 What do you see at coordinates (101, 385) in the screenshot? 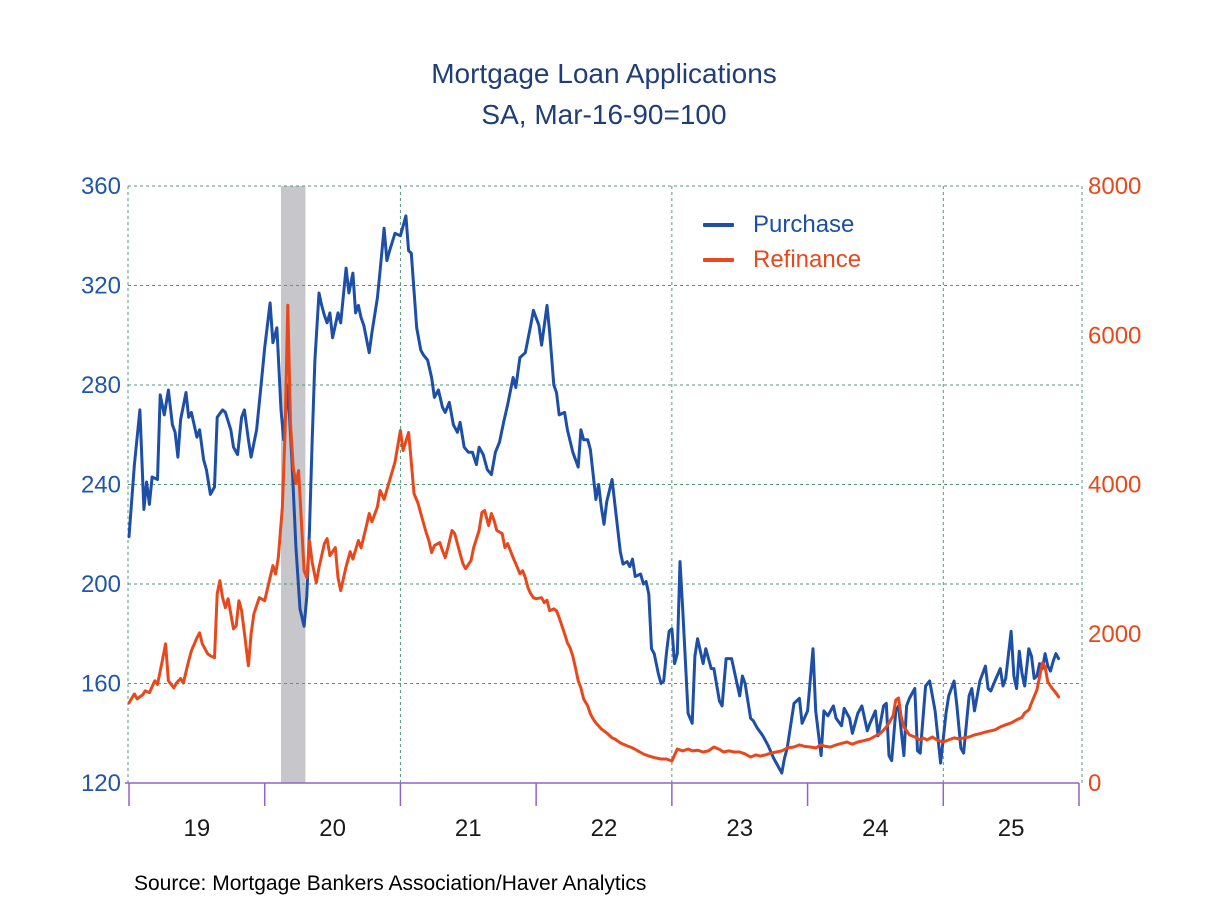
I see `left-axis-tick-label: 280` at bounding box center [101, 385].